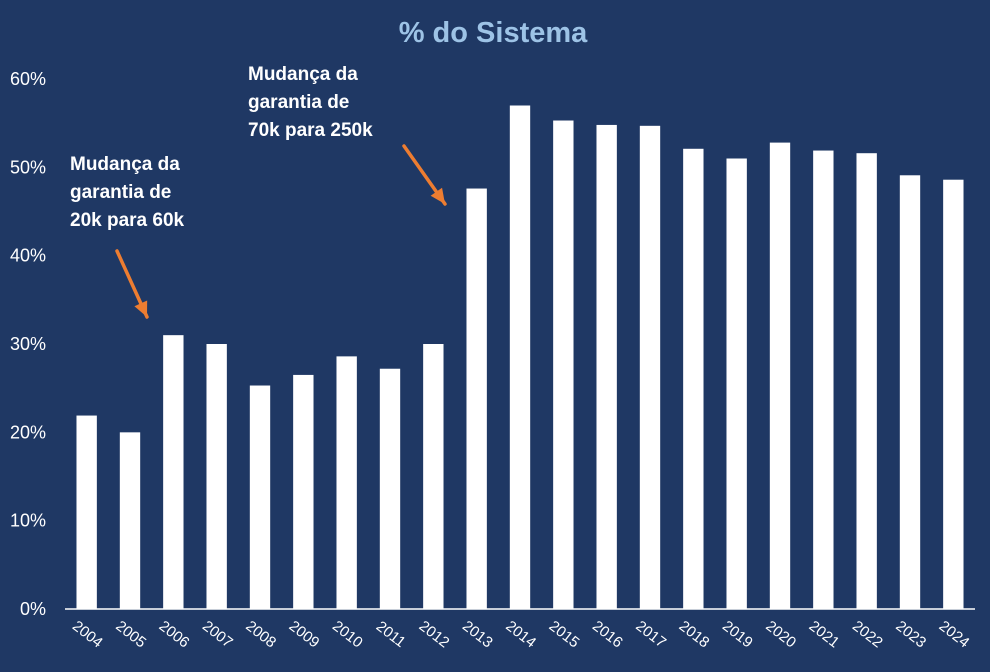  Describe the element at coordinates (127, 192) in the screenshot. I see `annotation-text: Mudança da garantia de 20k para 60k` at that location.